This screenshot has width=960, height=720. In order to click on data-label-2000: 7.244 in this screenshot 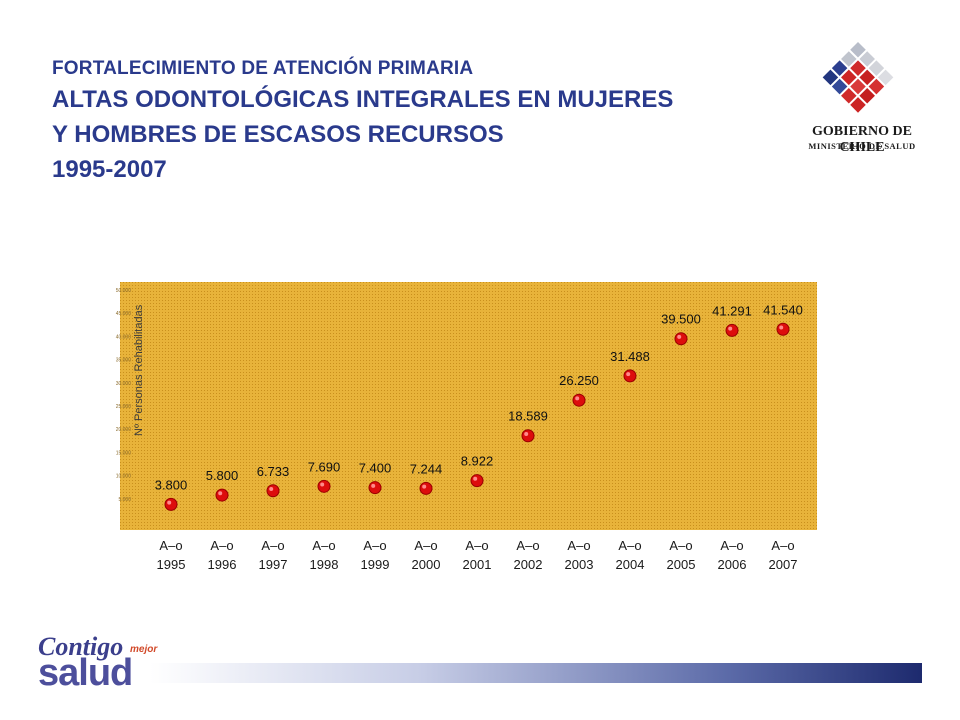, I will do `click(426, 468)`.